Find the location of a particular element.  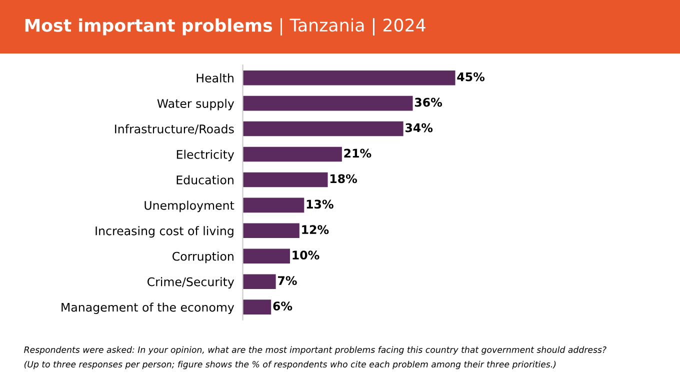

y-tick-label: Increasing cost of living is located at coordinates (165, 232).